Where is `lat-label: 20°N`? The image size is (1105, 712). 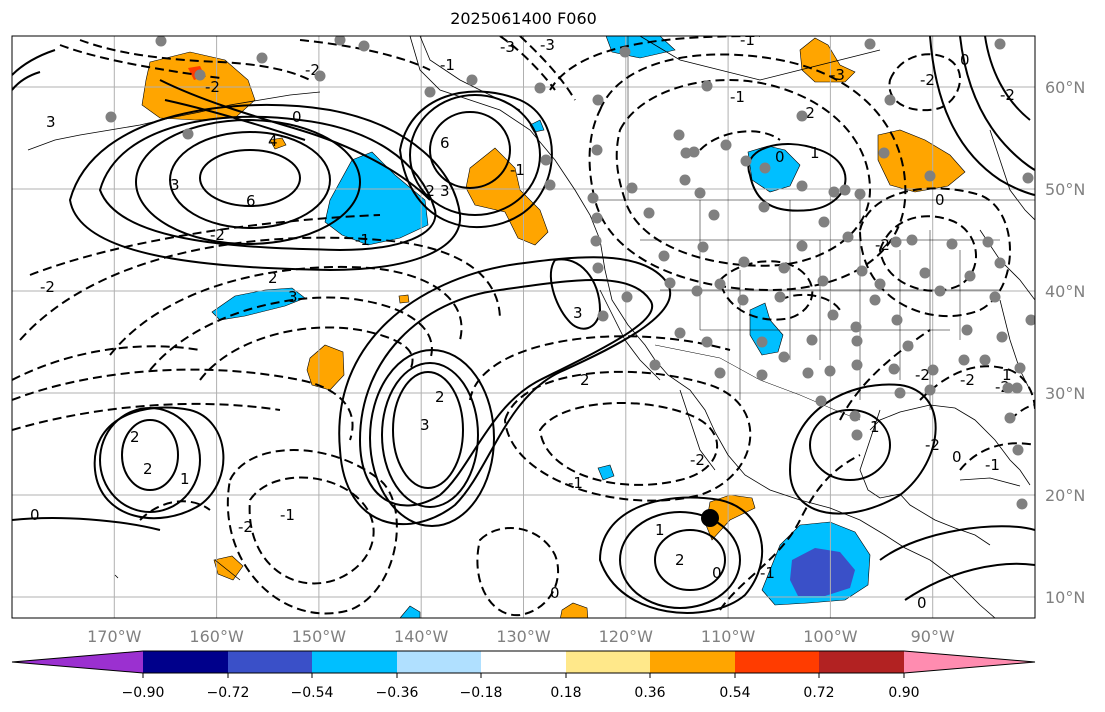 lat-label: 20°N is located at coordinates (1065, 495).